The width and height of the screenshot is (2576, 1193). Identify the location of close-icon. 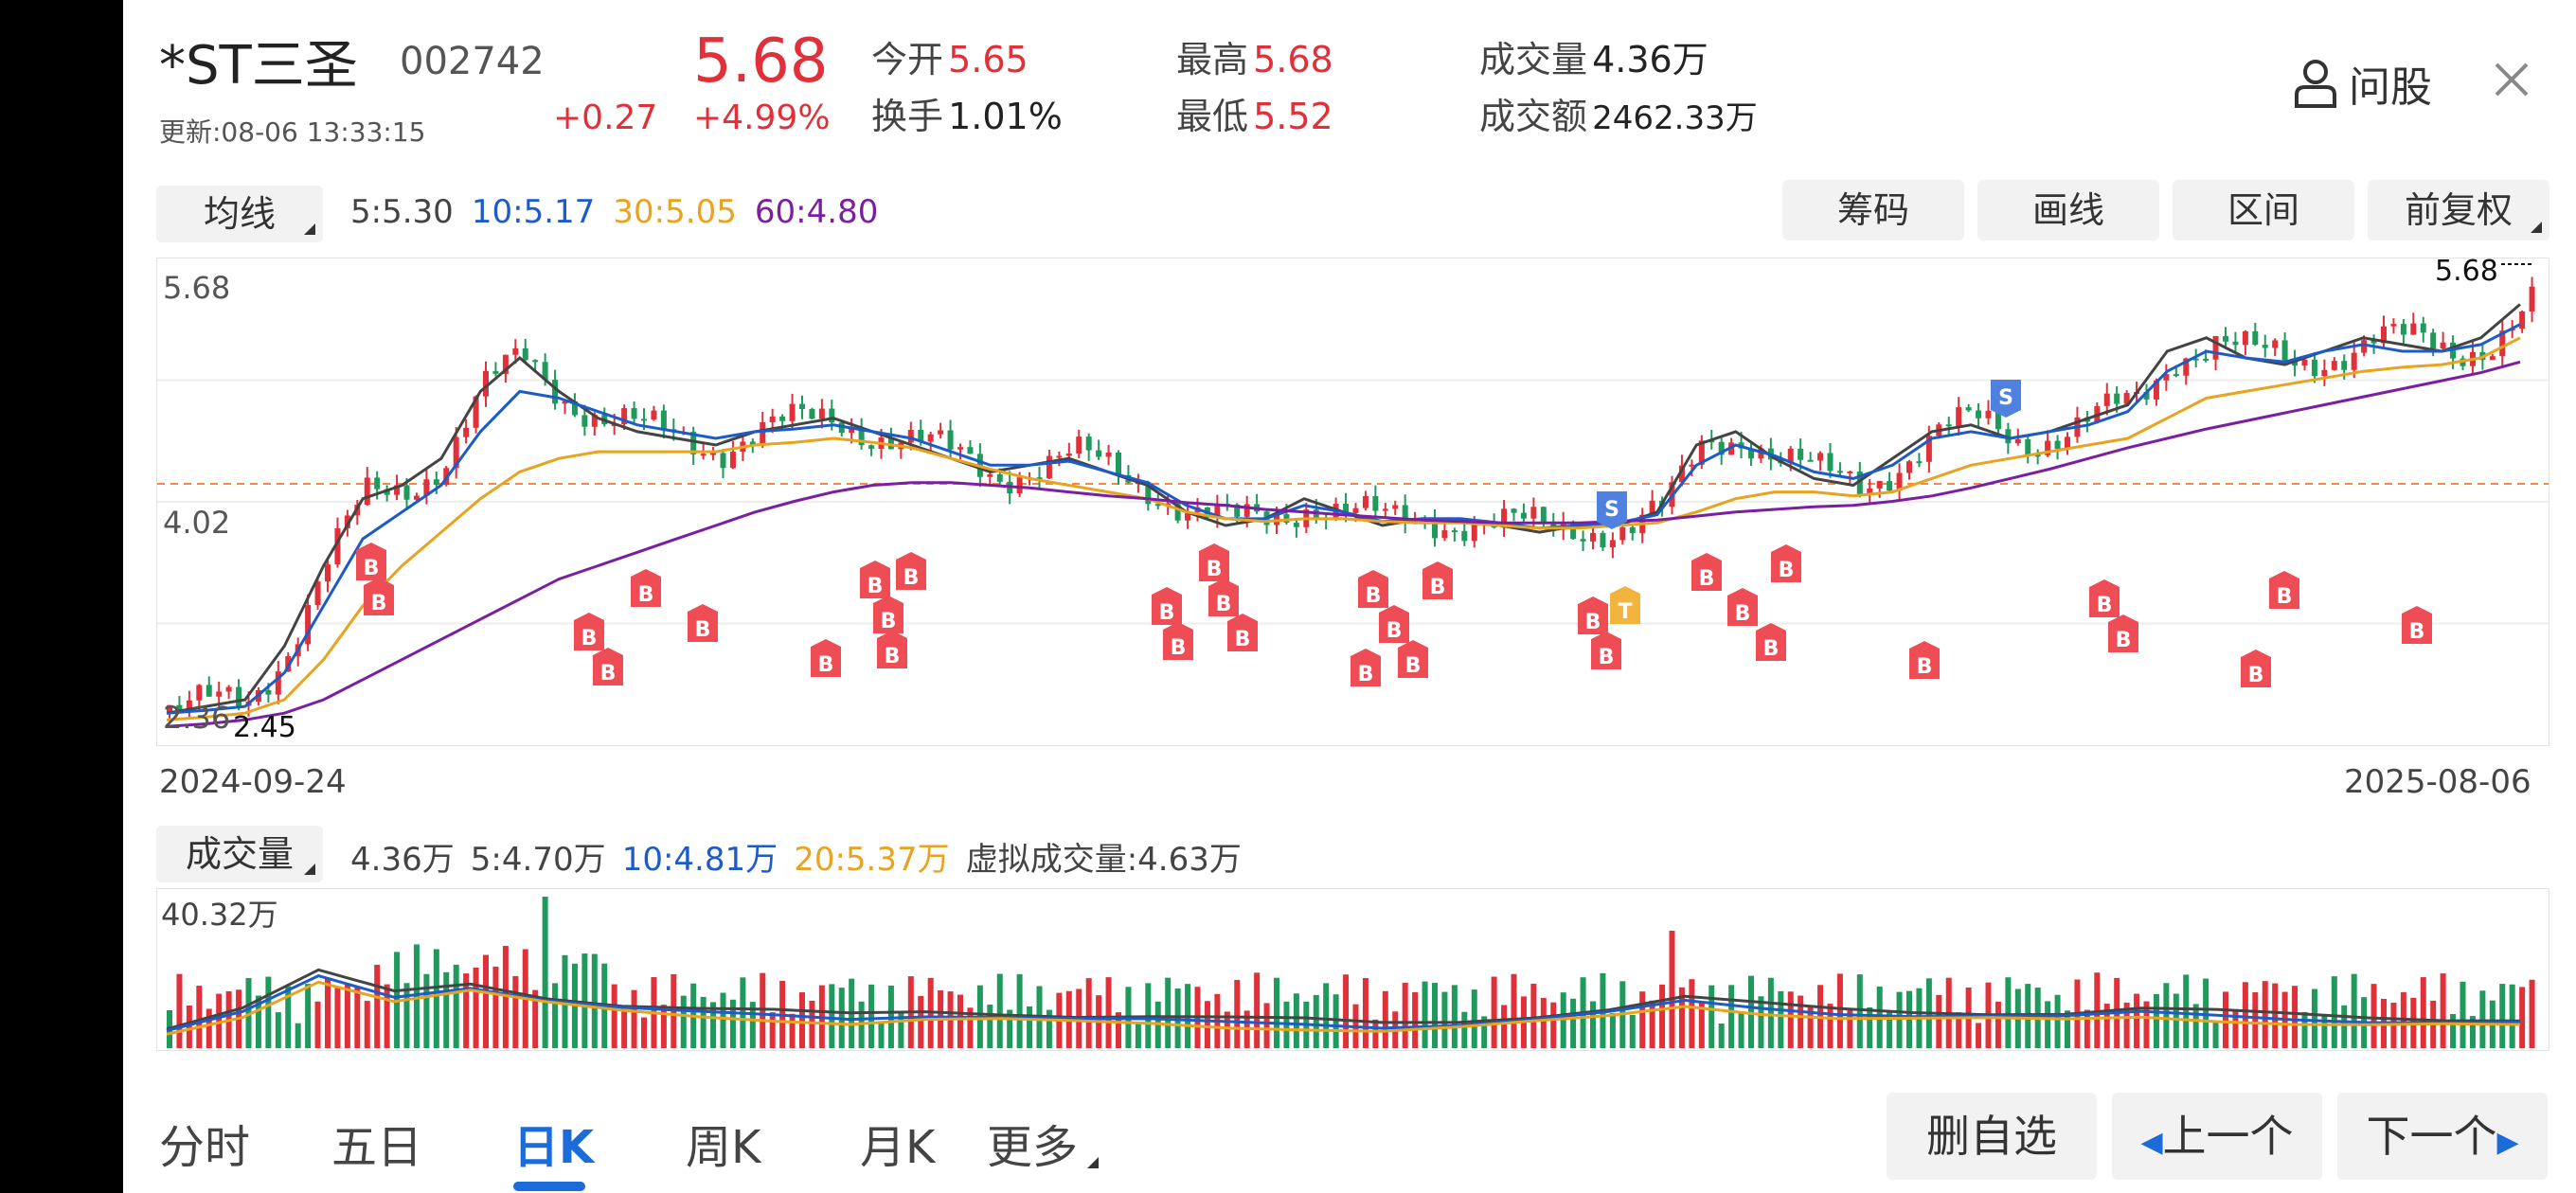
(2512, 79).